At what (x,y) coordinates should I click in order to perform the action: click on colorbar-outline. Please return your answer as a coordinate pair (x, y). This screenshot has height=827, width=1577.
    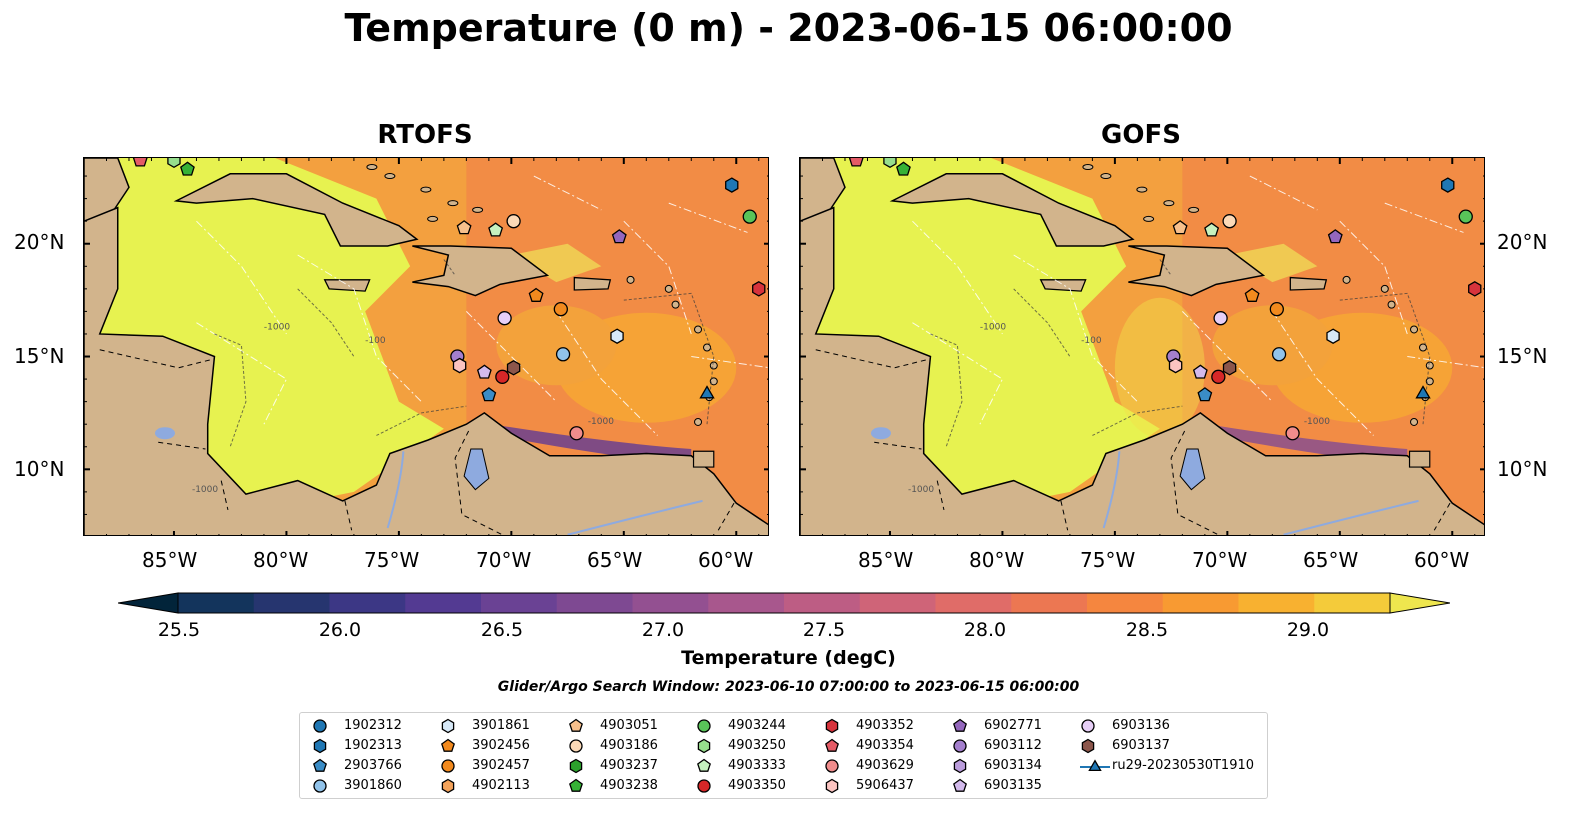
    Looking at the image, I should click on (784, 603).